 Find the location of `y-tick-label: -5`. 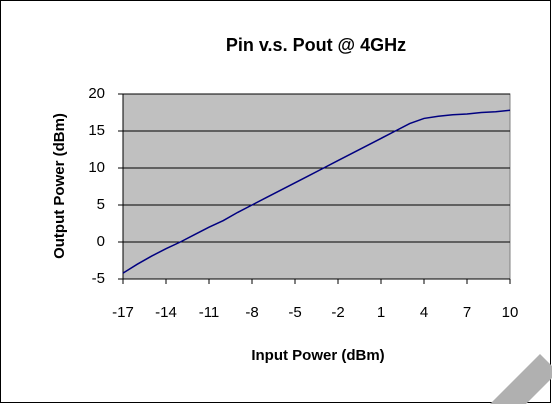

y-tick-label: -5 is located at coordinates (98, 278).